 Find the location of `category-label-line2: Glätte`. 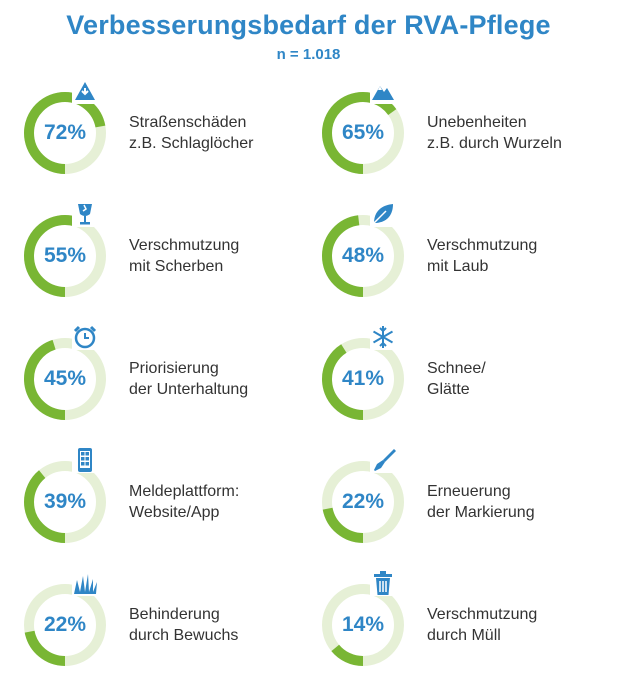

category-label-line2: Glätte is located at coordinates (448, 389).